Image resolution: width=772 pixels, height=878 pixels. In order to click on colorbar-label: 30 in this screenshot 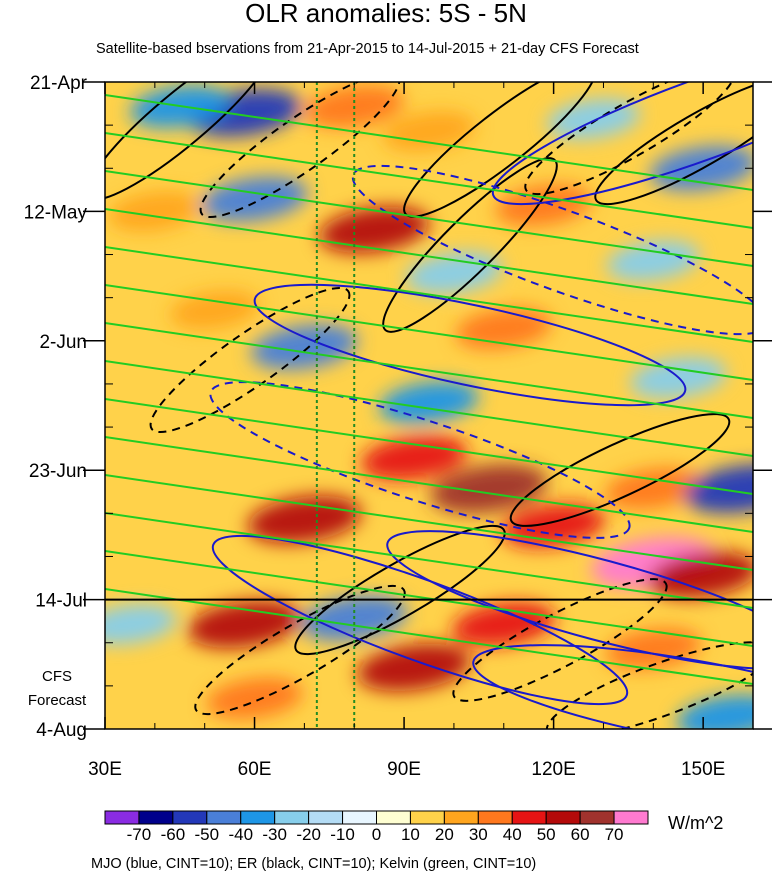, I will do `click(478, 834)`.